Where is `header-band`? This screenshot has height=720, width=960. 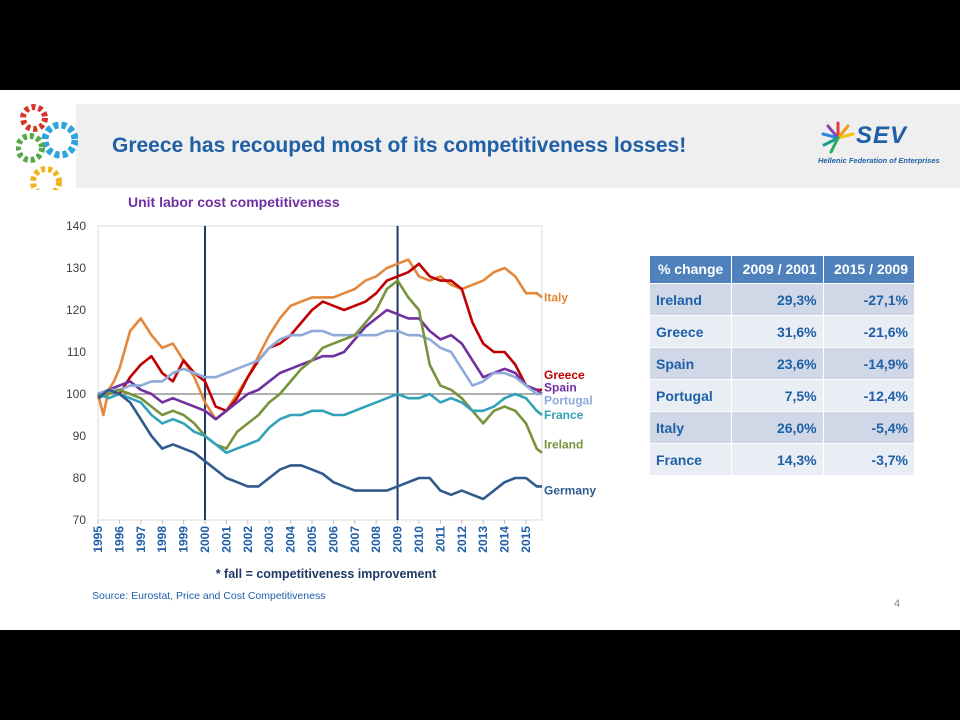 header-band is located at coordinates (518, 146).